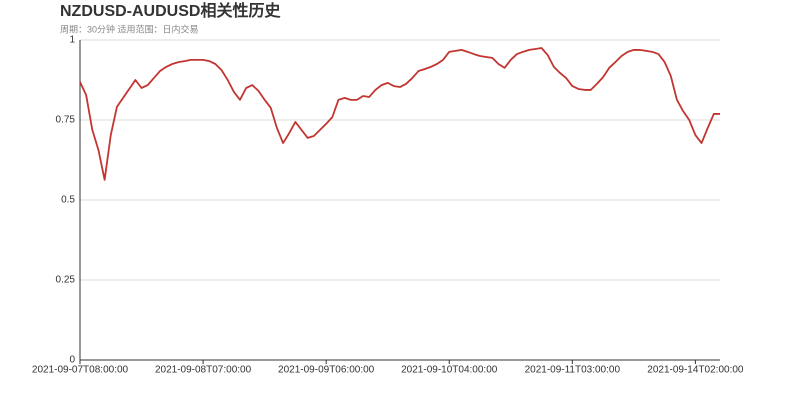 The image size is (800, 400). I want to click on x-tick-label: 2021-09-11T03:00:00, so click(573, 370).